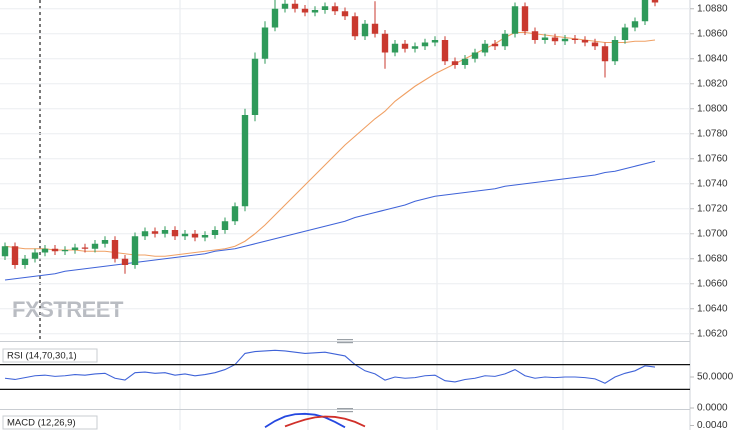  What do you see at coordinates (712, 158) in the screenshot?
I see `y-tick-label: 1.0760` at bounding box center [712, 158].